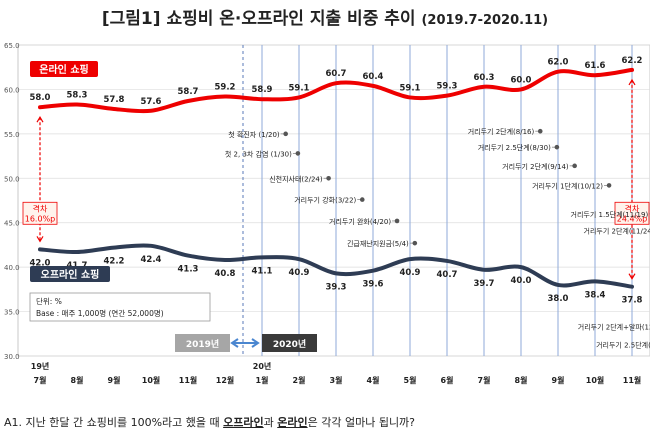 This screenshot has width=650, height=431. What do you see at coordinates (262, 380) in the screenshot?
I see `x-tick-label: 1월` at bounding box center [262, 380].